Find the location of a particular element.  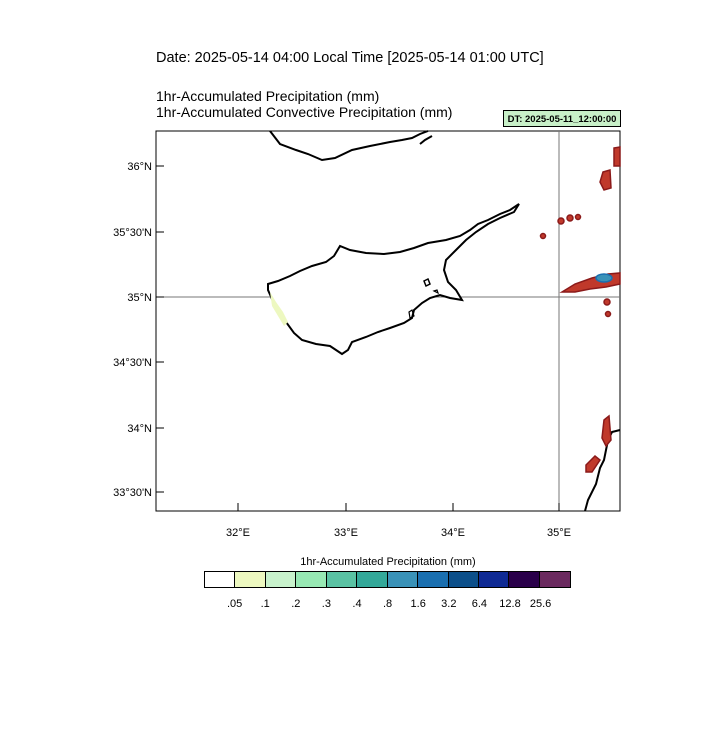

colorbar-label: .3 is located at coordinates (326, 604).